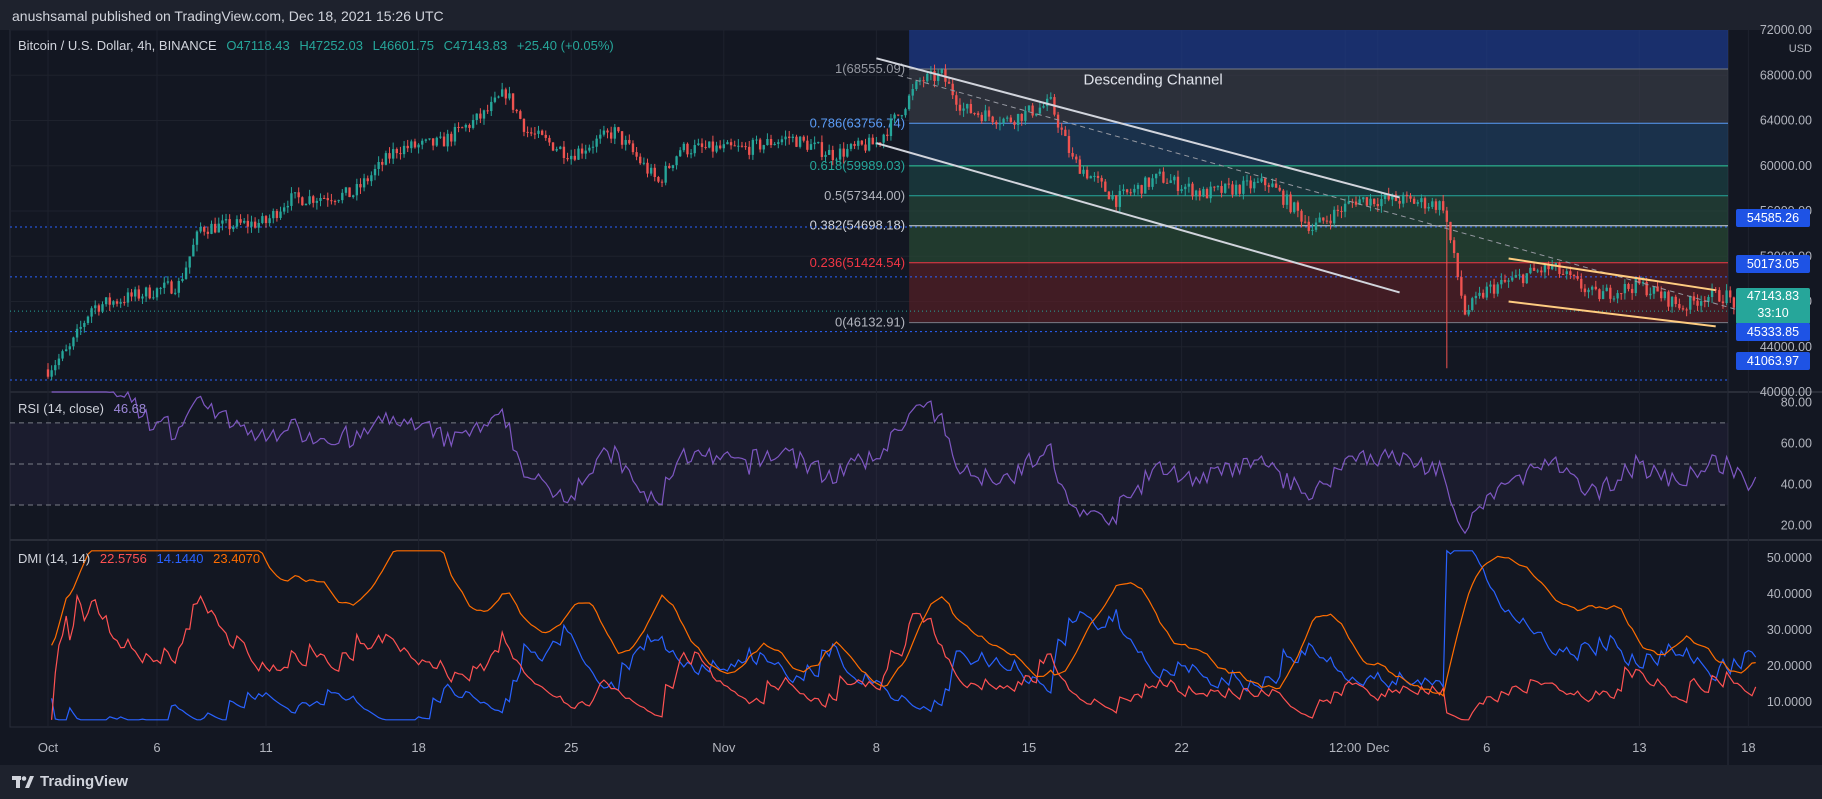 Image resolution: width=1822 pixels, height=799 pixels. What do you see at coordinates (870, 68) in the screenshot?
I see `fib-level-label: 1(68555.09)` at bounding box center [870, 68].